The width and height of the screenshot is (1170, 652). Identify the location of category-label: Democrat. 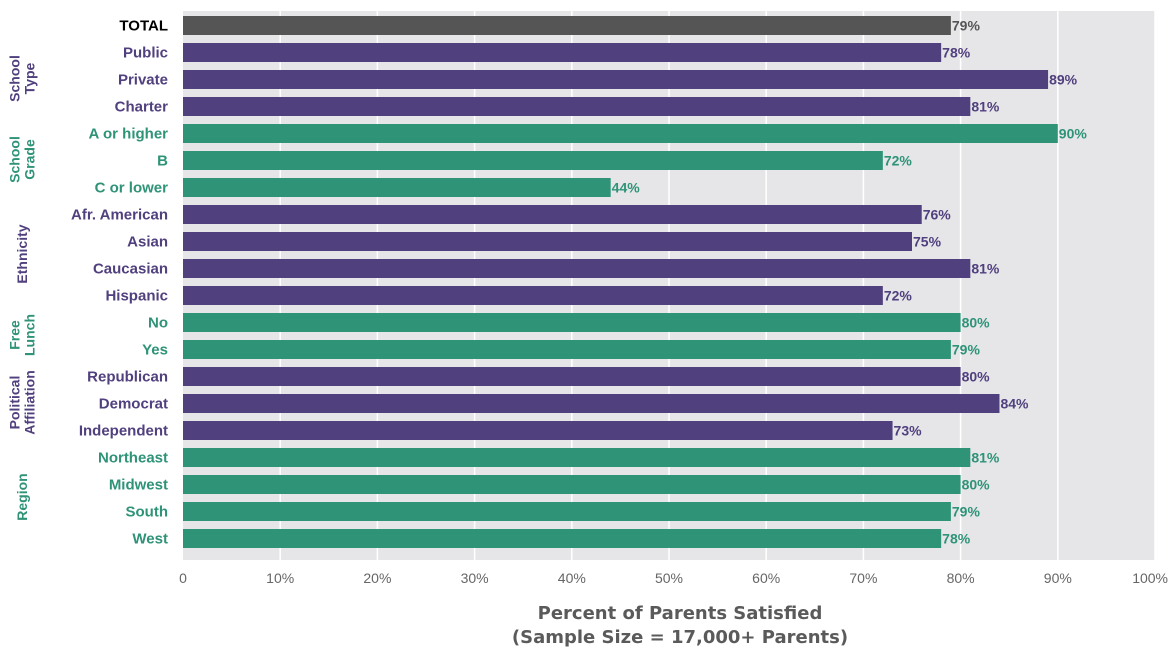
(133, 404).